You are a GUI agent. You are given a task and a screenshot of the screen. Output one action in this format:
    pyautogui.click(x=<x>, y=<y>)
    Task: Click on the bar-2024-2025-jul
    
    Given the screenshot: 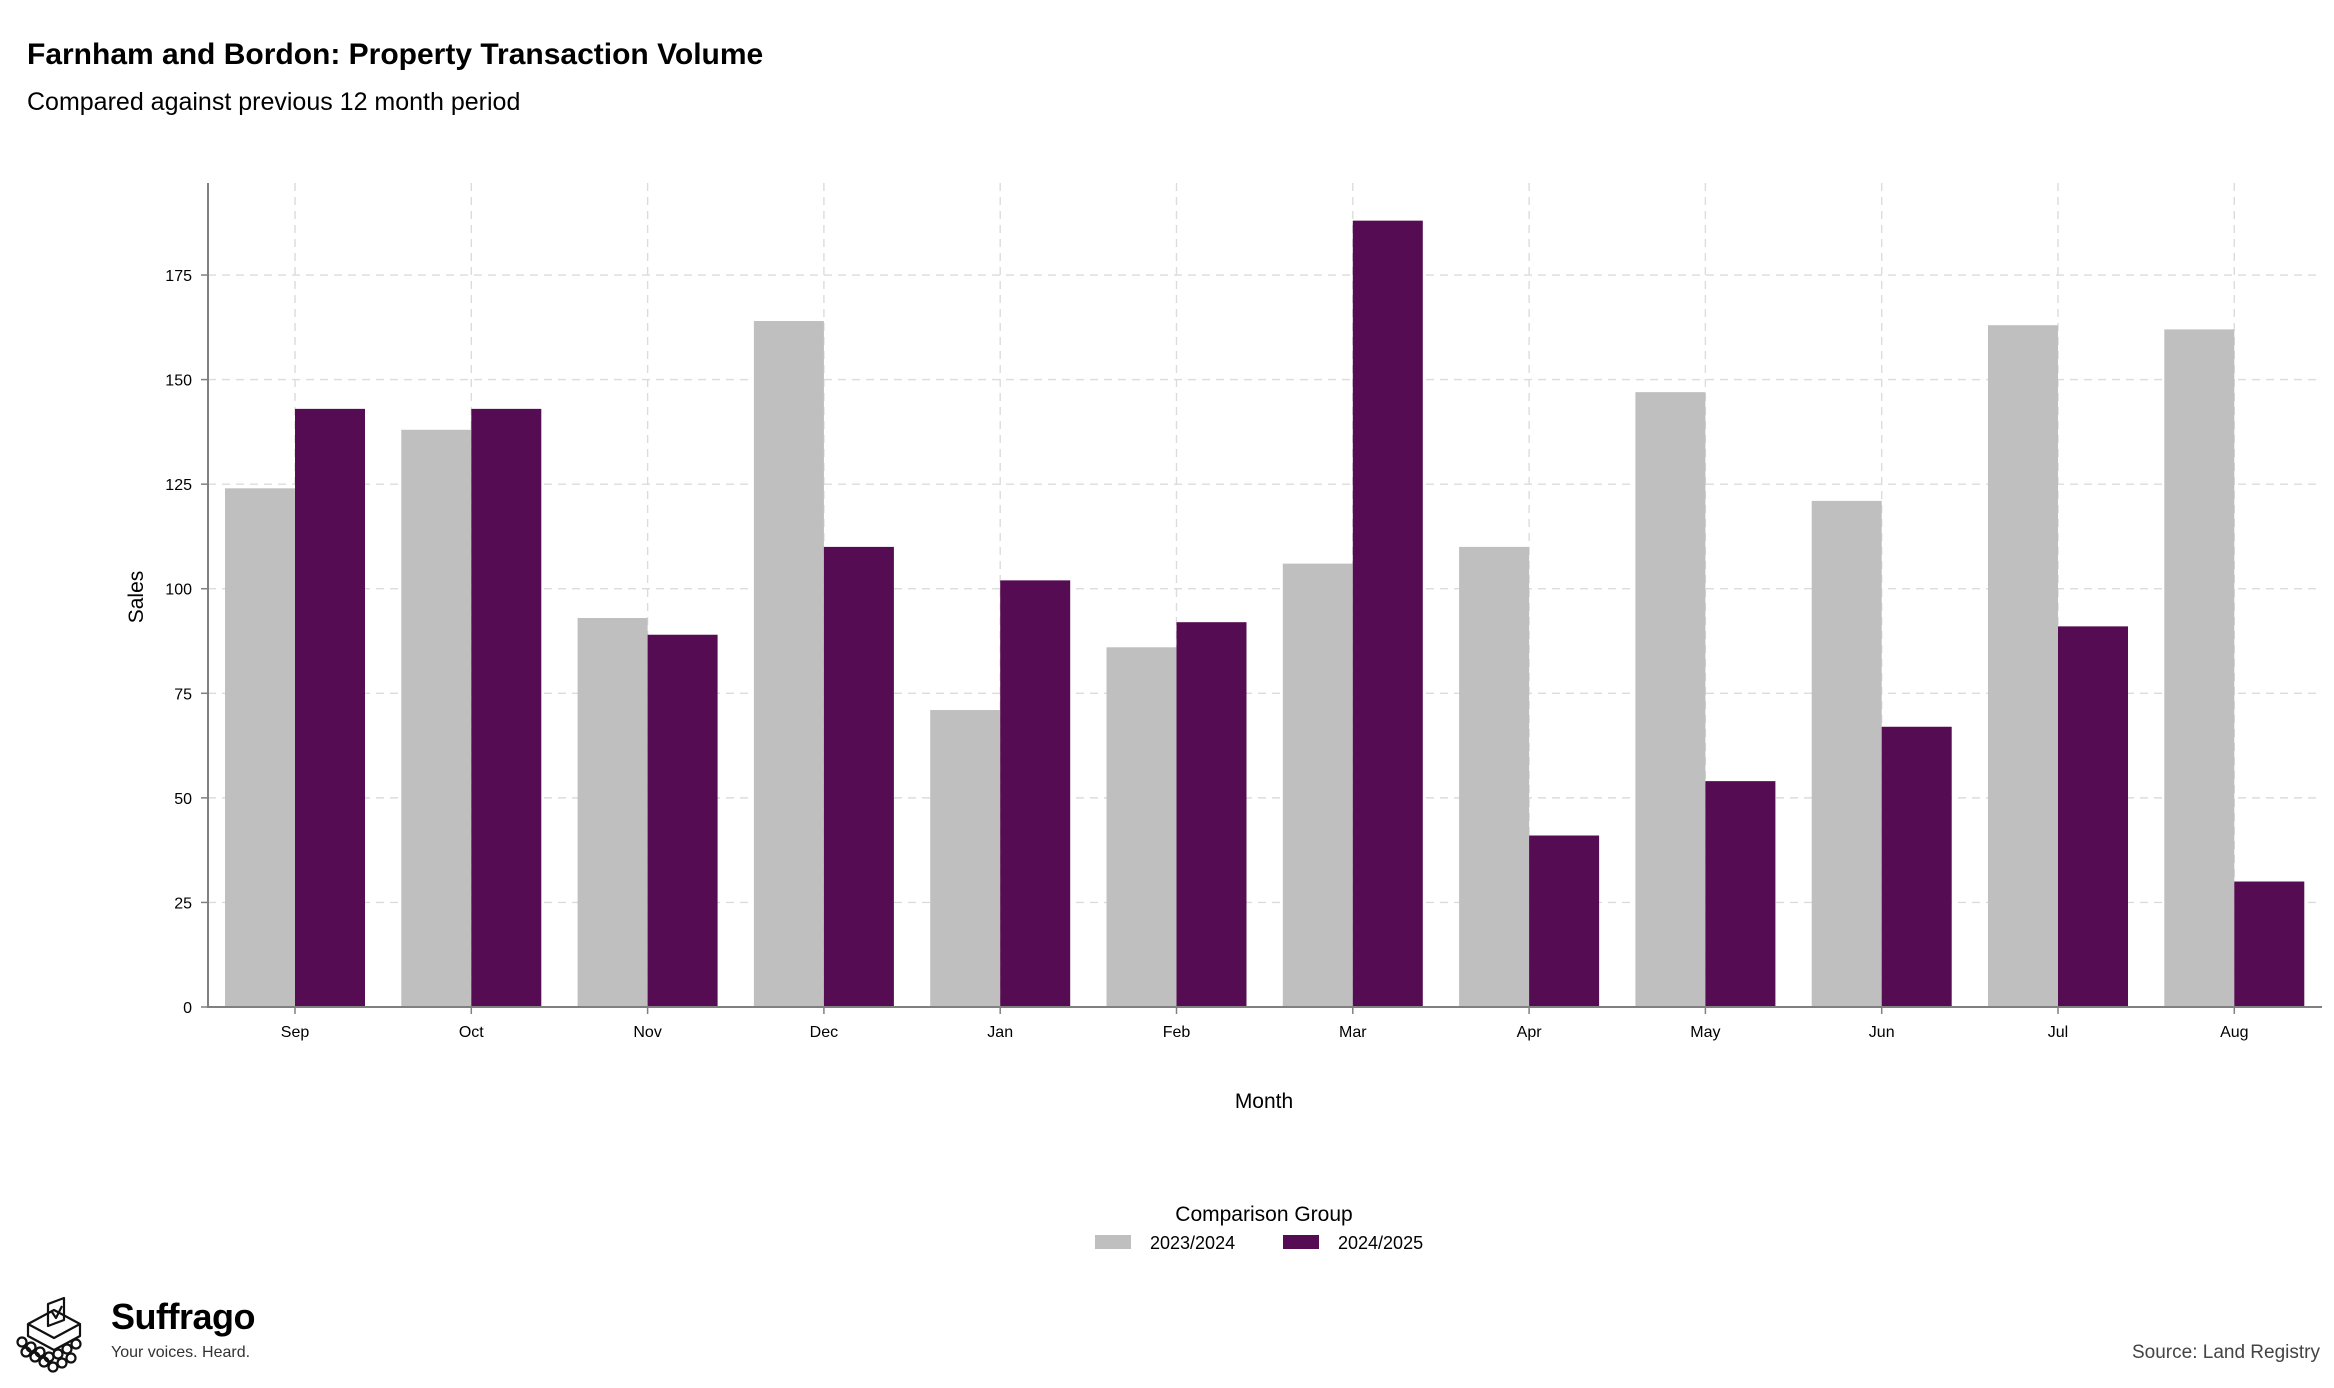 What is the action you would take?
    pyautogui.click(x=2093, y=816)
    